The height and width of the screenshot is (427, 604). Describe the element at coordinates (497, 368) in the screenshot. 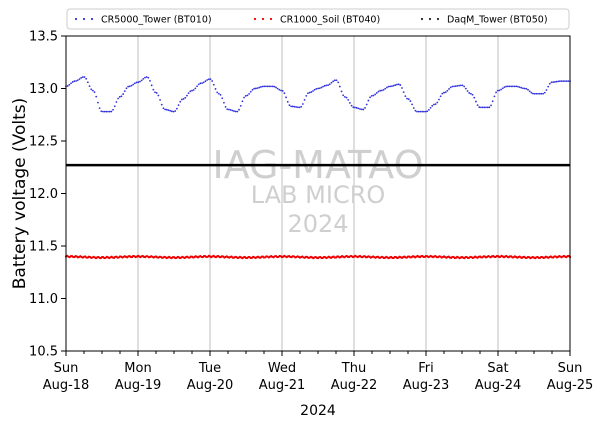

I see `x-tick-label-day: Sat` at that location.